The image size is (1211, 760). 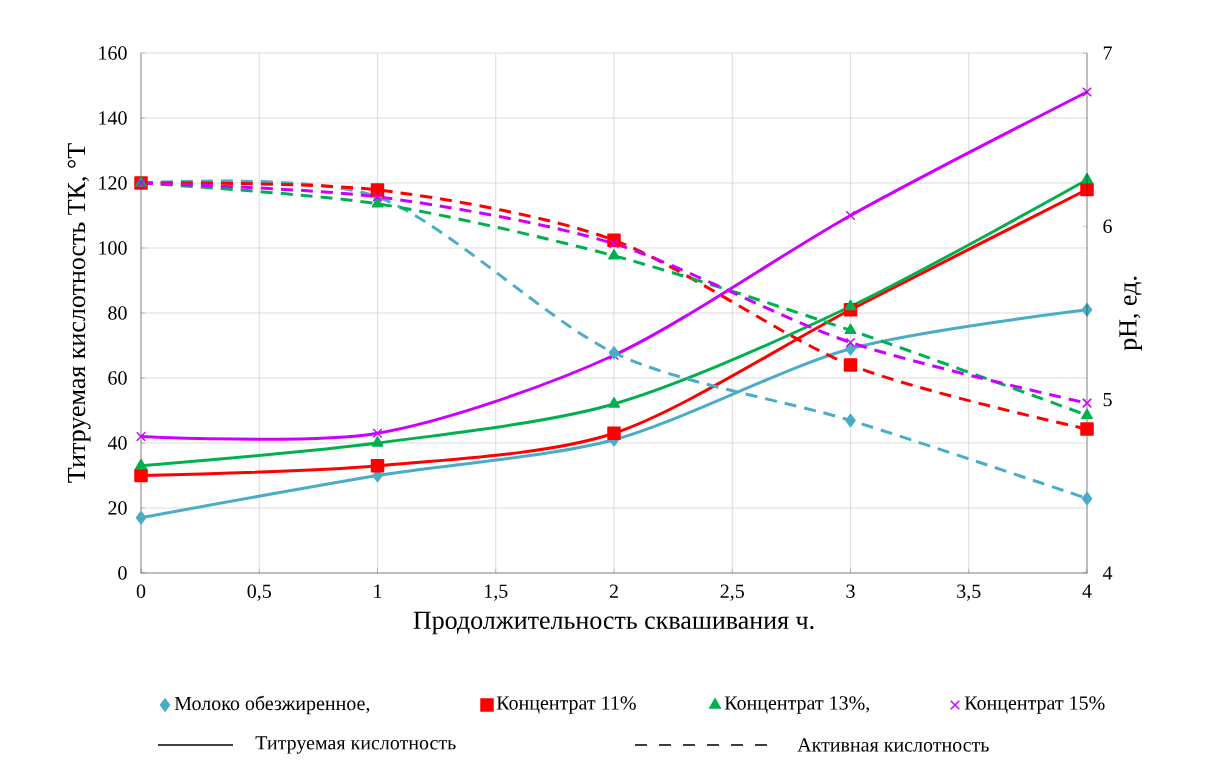 I want to click on y2-tick-label: 7, so click(x=1107, y=53).